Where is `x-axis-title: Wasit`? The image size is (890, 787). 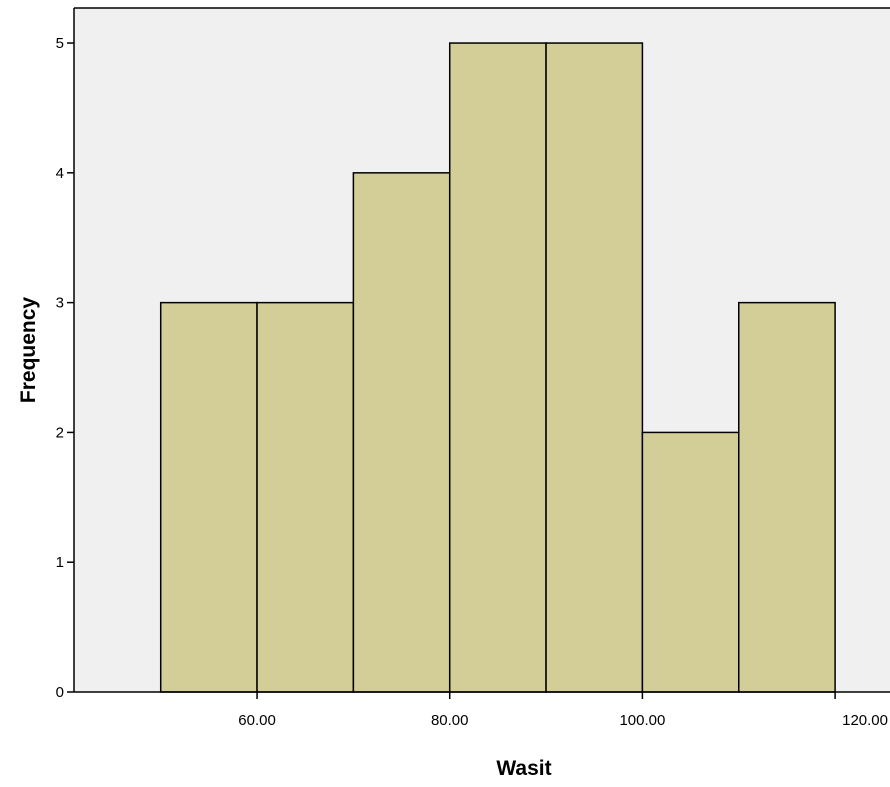 x-axis-title: Wasit is located at coordinates (523, 768).